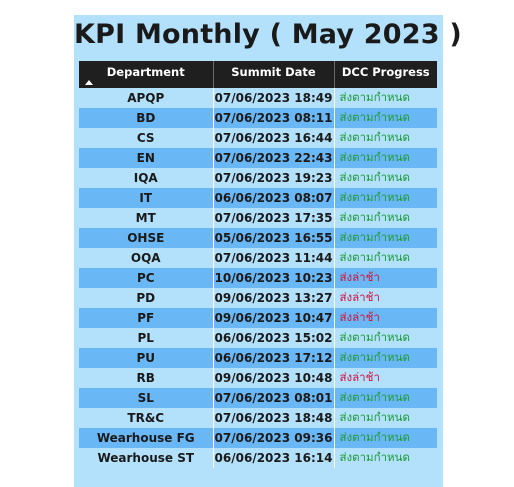 This screenshot has width=514, height=487. I want to click on cell-summit-date: 06/06/2023 16:14, so click(273, 458).